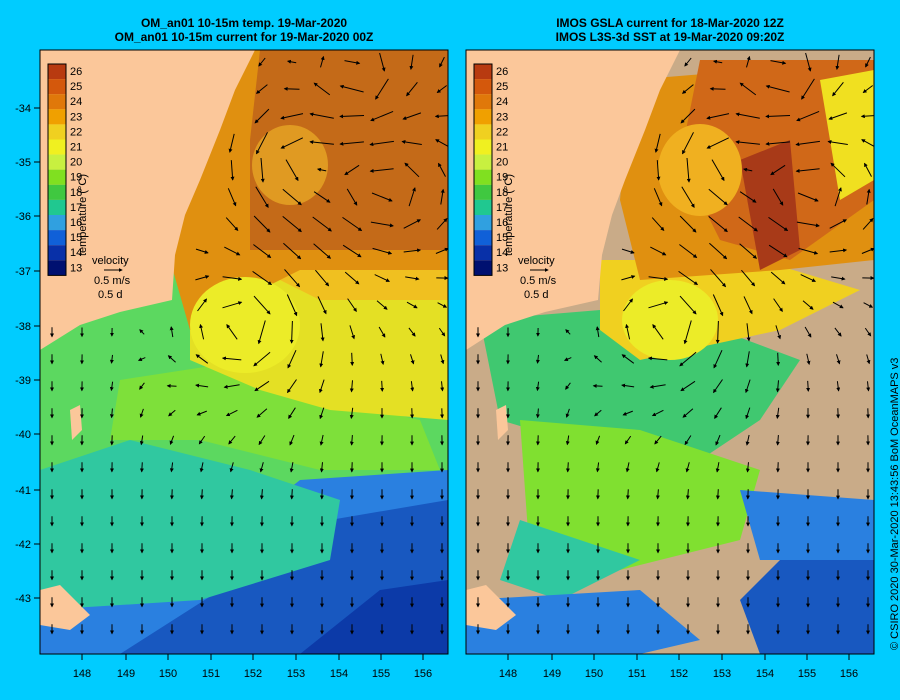 The image size is (900, 700). I want to click on right-colorbar: 26 25 24 23 22 21 20 19 18 17 16 15 14 13, so click(490, 169).